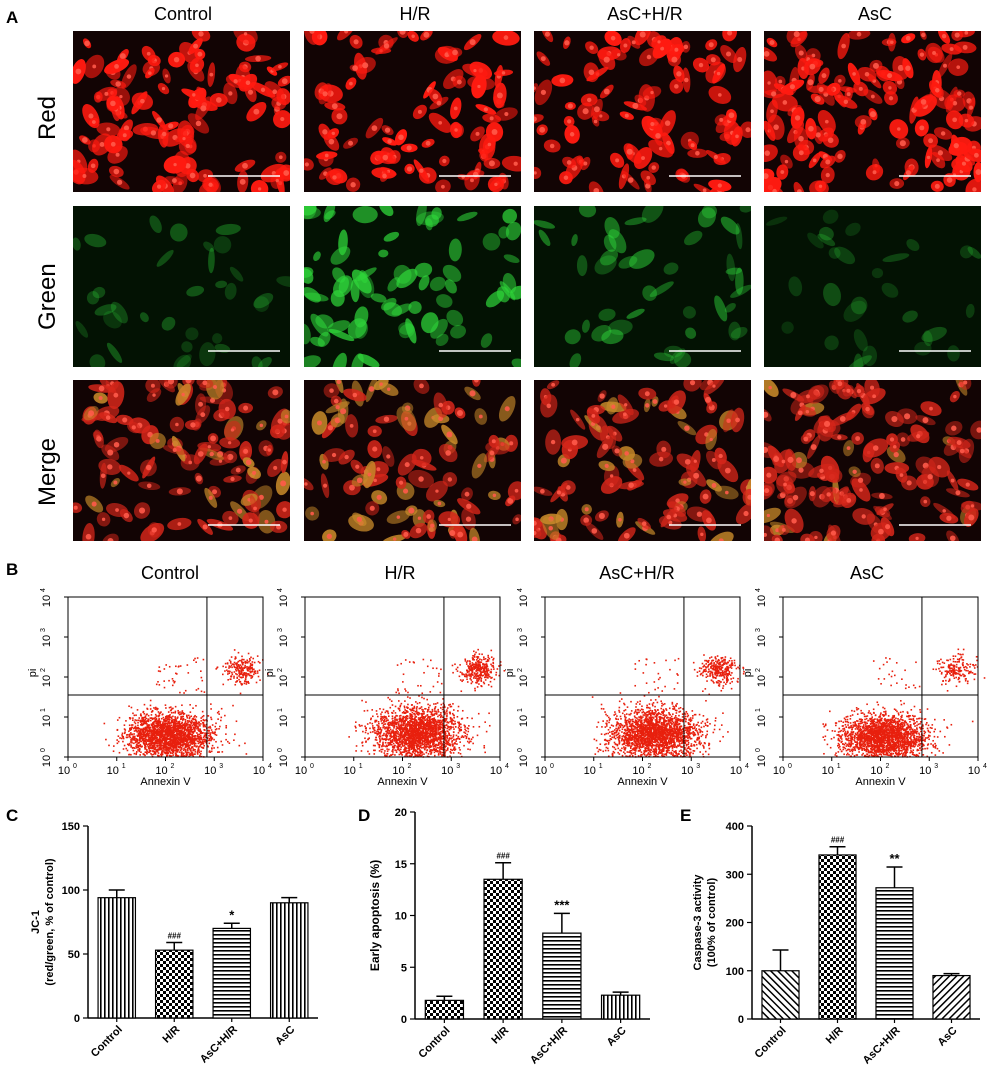 The width and height of the screenshot is (1000, 1086). Describe the element at coordinates (735, 827) in the screenshot. I see `y-tick-label: 400` at that location.